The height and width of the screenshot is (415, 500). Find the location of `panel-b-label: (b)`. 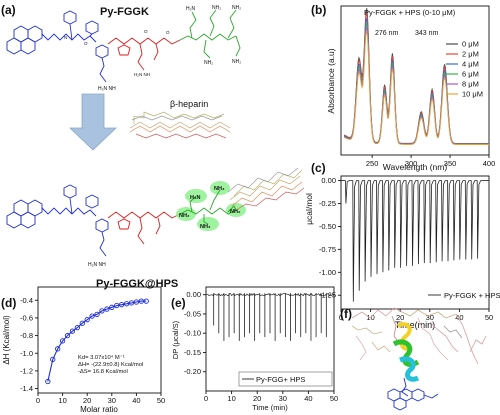

panel-b-label: (b) is located at coordinates (318, 10).